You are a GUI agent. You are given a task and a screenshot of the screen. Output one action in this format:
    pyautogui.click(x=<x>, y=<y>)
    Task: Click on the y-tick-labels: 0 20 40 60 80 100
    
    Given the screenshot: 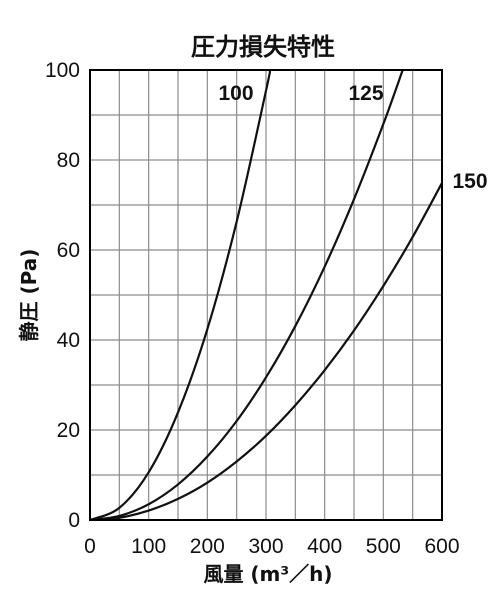 What is the action you would take?
    pyautogui.click(x=62, y=295)
    